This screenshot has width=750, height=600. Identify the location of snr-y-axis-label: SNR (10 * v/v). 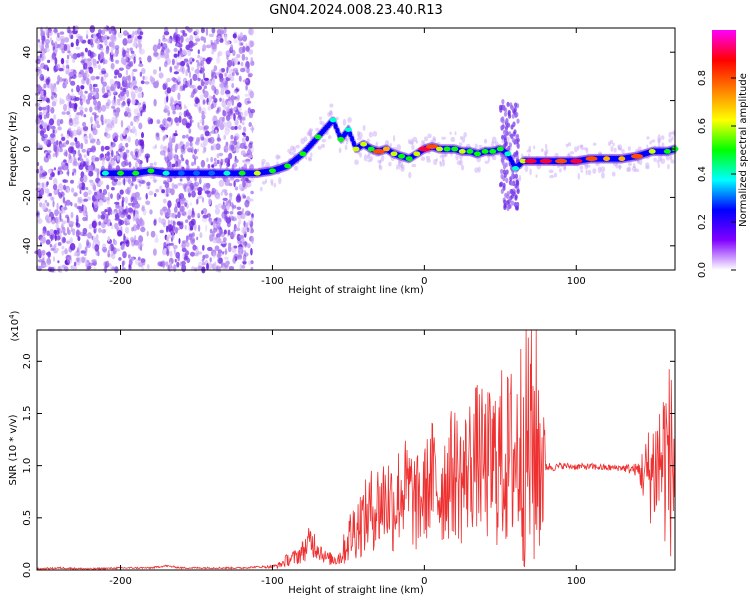
(13, 449).